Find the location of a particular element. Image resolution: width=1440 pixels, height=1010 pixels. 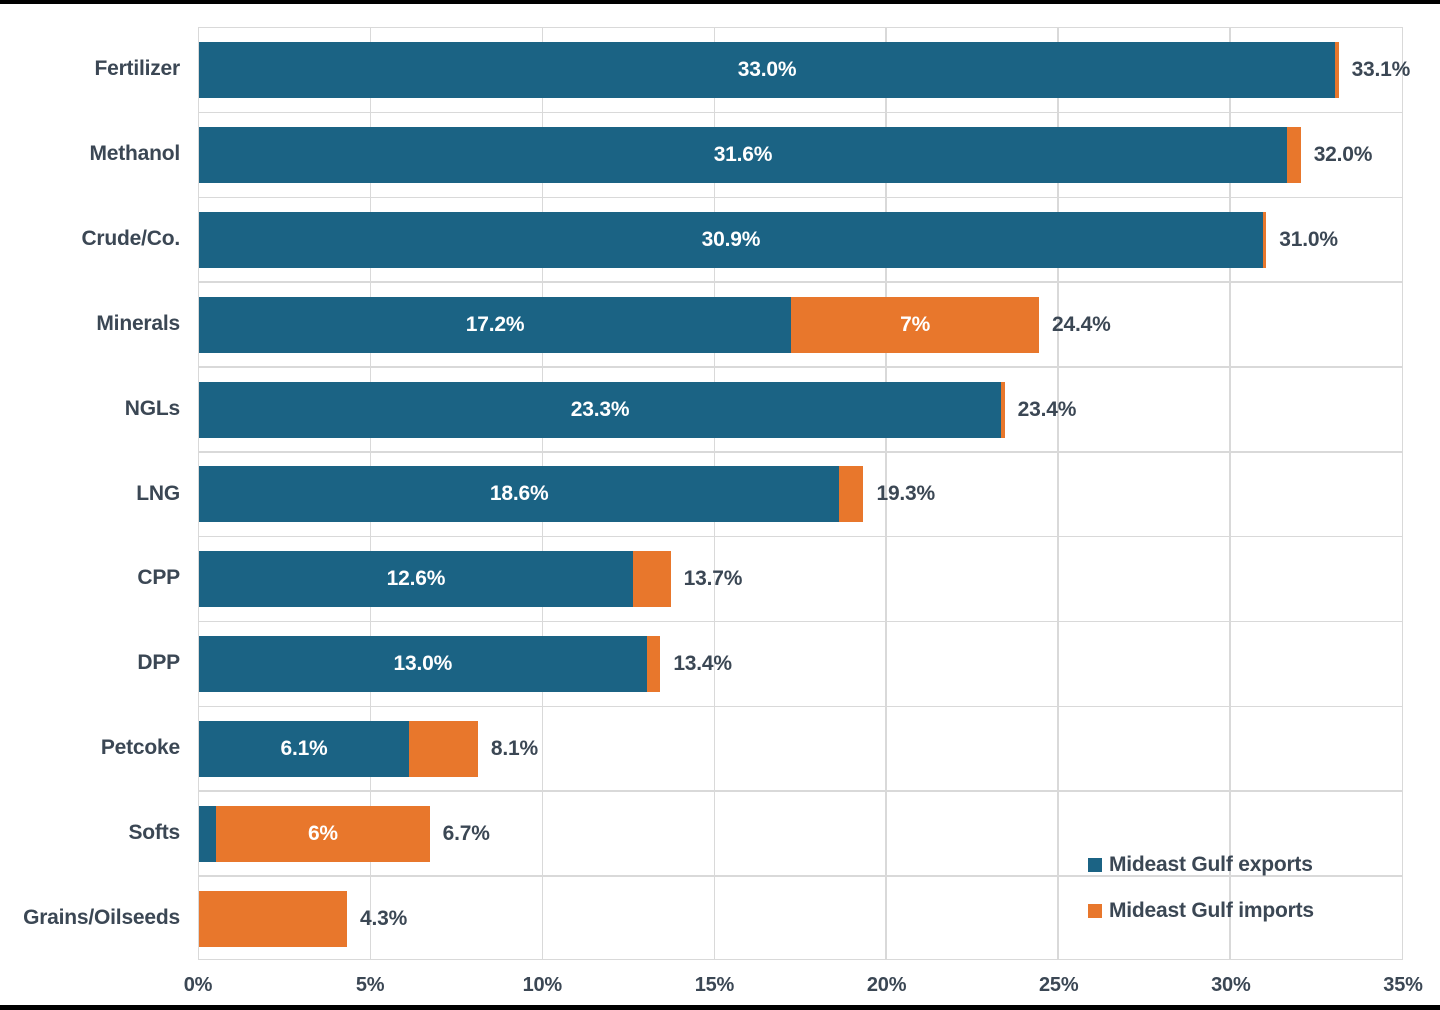

stacked-bar: 23.3% is located at coordinates (602, 409).